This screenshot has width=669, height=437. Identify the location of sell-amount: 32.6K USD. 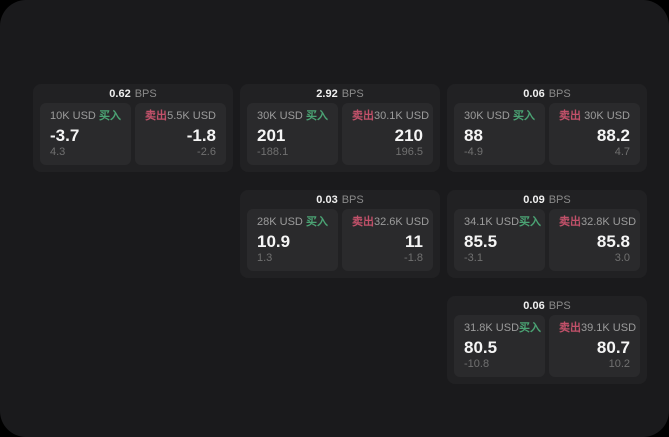
(402, 222).